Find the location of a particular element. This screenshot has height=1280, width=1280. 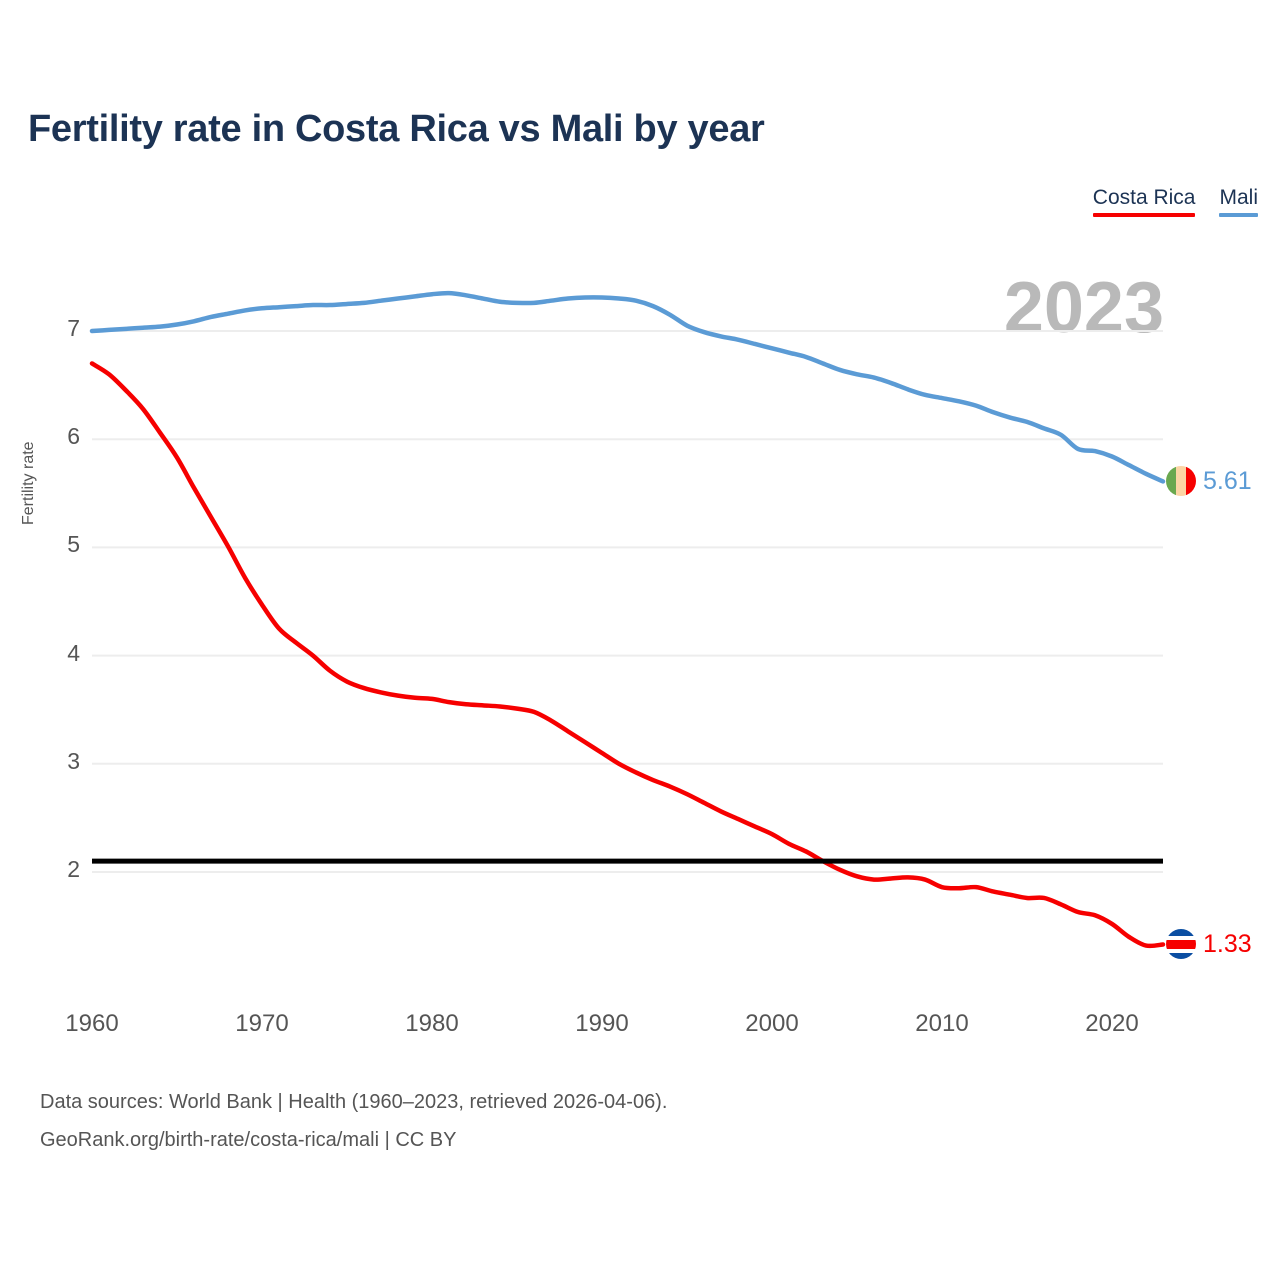

endpoint-value-mali: 5.61 is located at coordinates (1227, 480).